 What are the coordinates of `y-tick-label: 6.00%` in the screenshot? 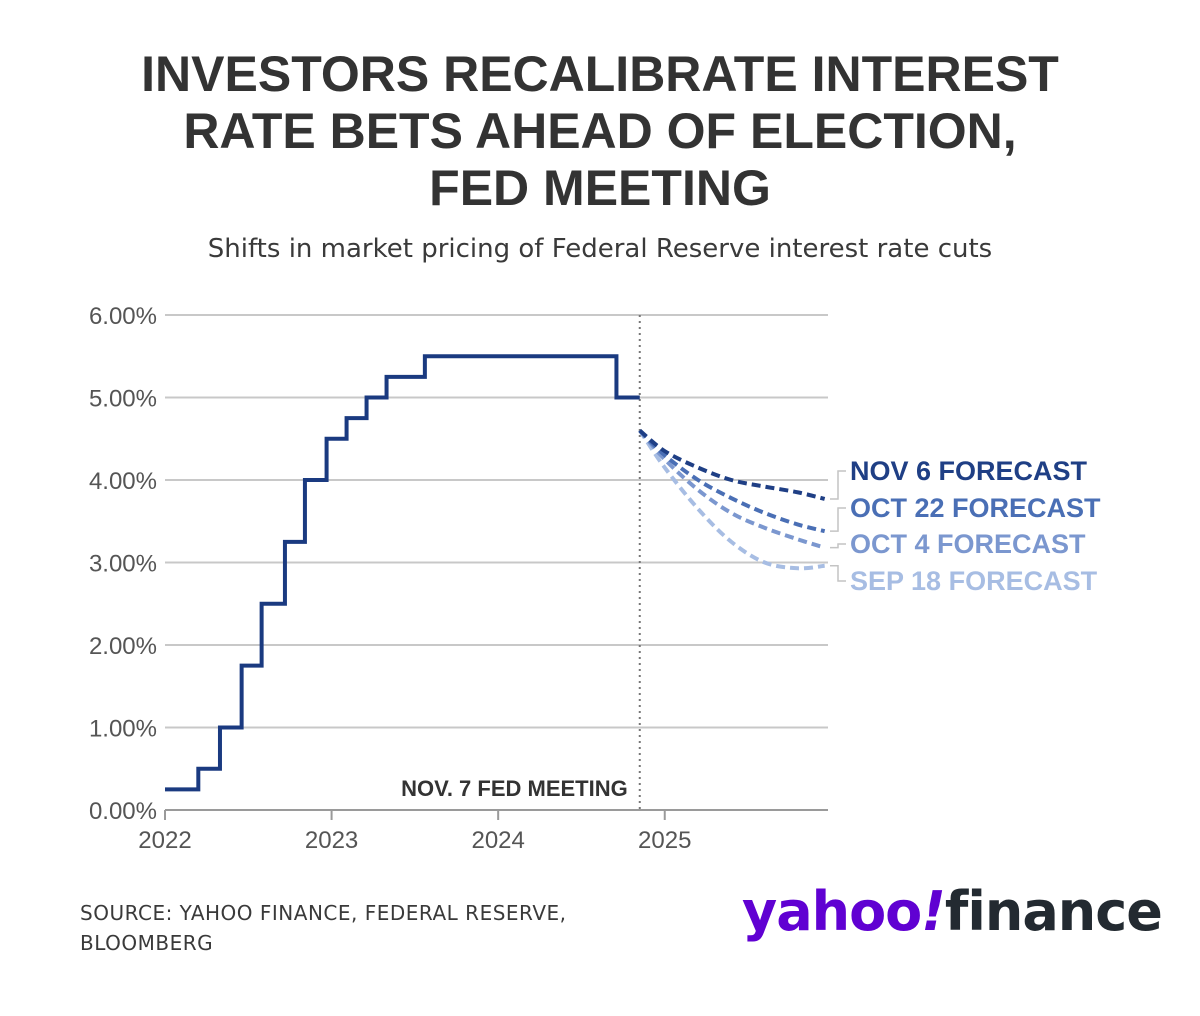 It's located at (123, 316).